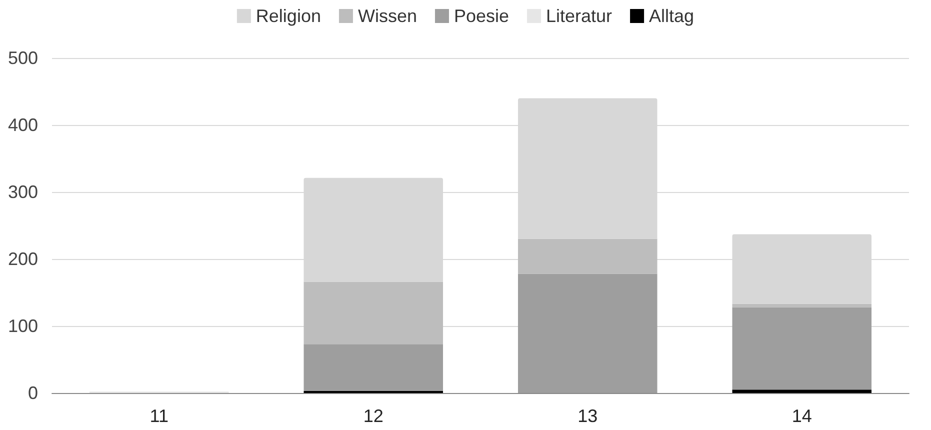 Image resolution: width=931 pixels, height=430 pixels. What do you see at coordinates (33, 393) in the screenshot?
I see `y-tick-label: 0` at bounding box center [33, 393].